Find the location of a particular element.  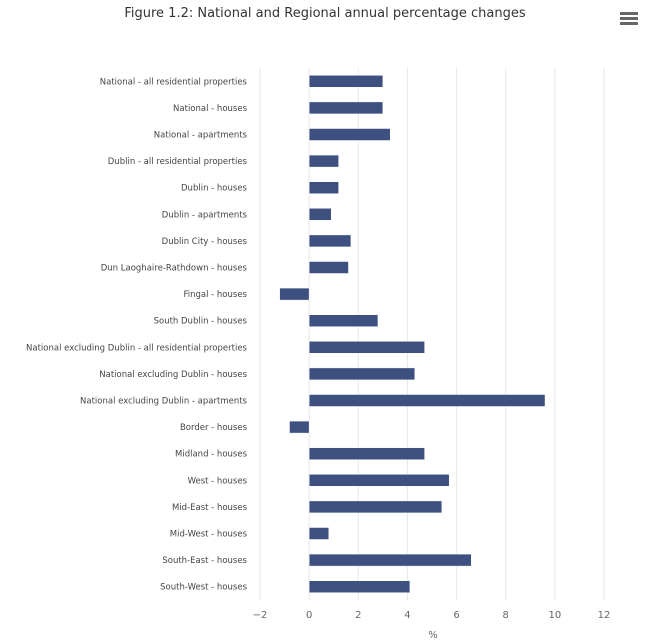

hamburger-menu-icon is located at coordinates (629, 18).